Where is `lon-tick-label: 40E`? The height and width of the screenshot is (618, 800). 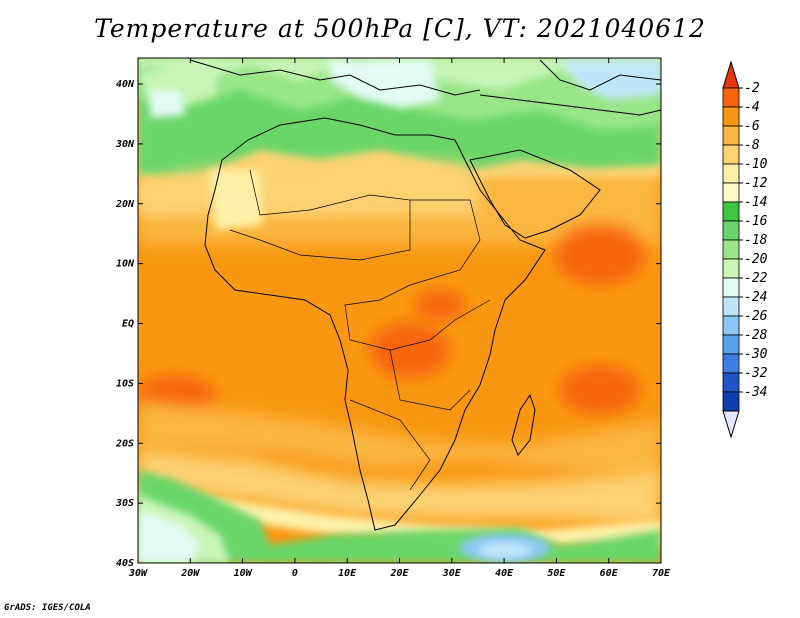 lon-tick-label: 40E is located at coordinates (504, 573).